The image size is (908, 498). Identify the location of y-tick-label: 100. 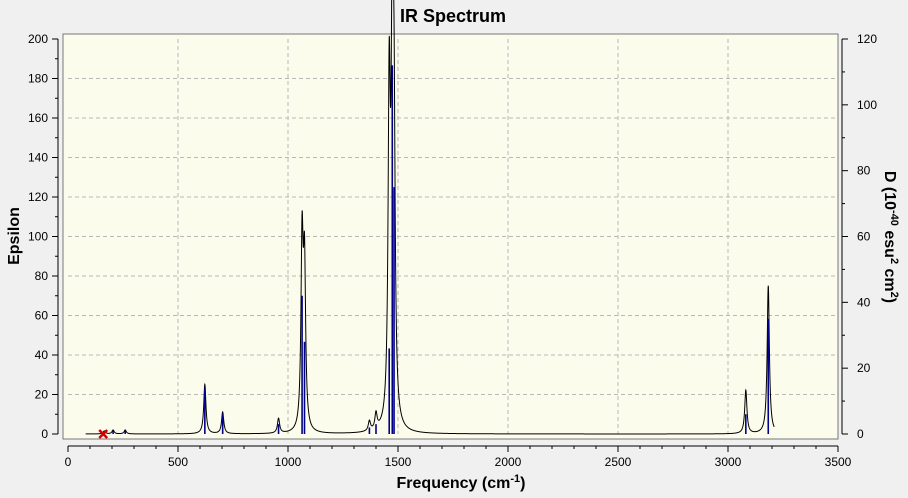
(38, 237).